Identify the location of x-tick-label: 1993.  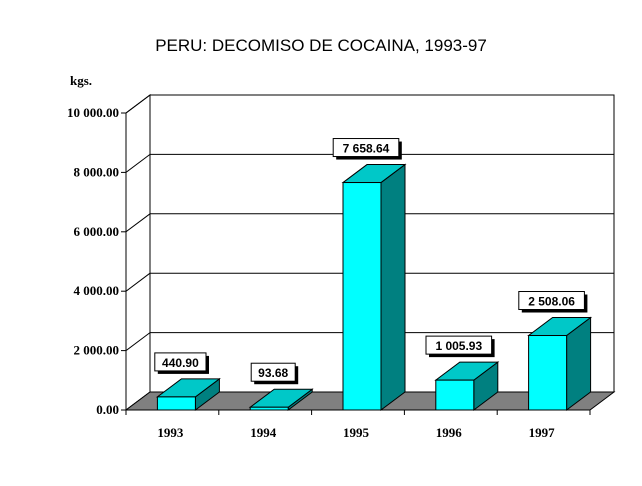
(170, 432).